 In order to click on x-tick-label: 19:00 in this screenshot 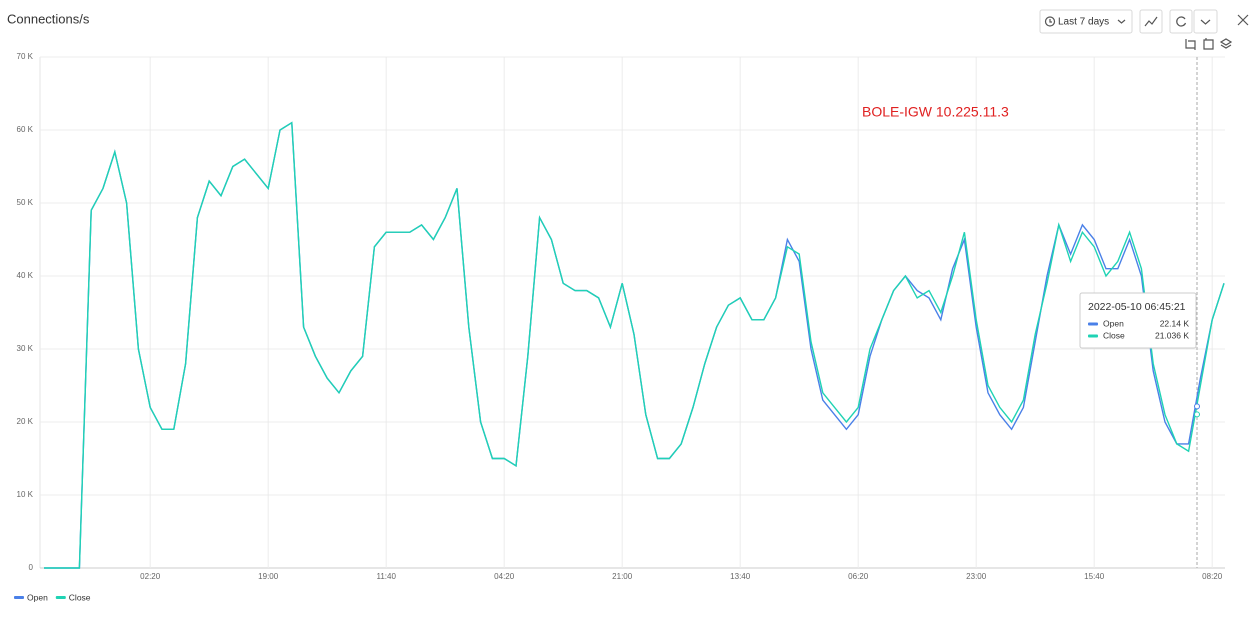, I will do `click(268, 576)`.